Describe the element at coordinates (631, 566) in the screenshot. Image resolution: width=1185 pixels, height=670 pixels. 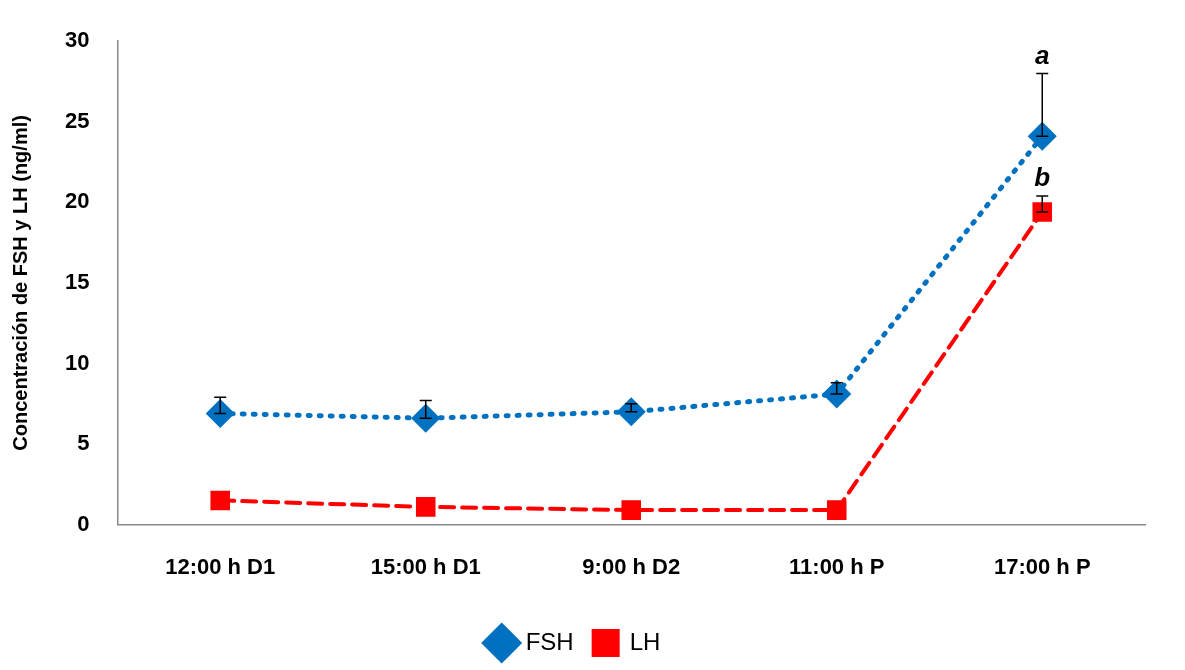
I see `x-tick-label: 9:00 h D2` at that location.